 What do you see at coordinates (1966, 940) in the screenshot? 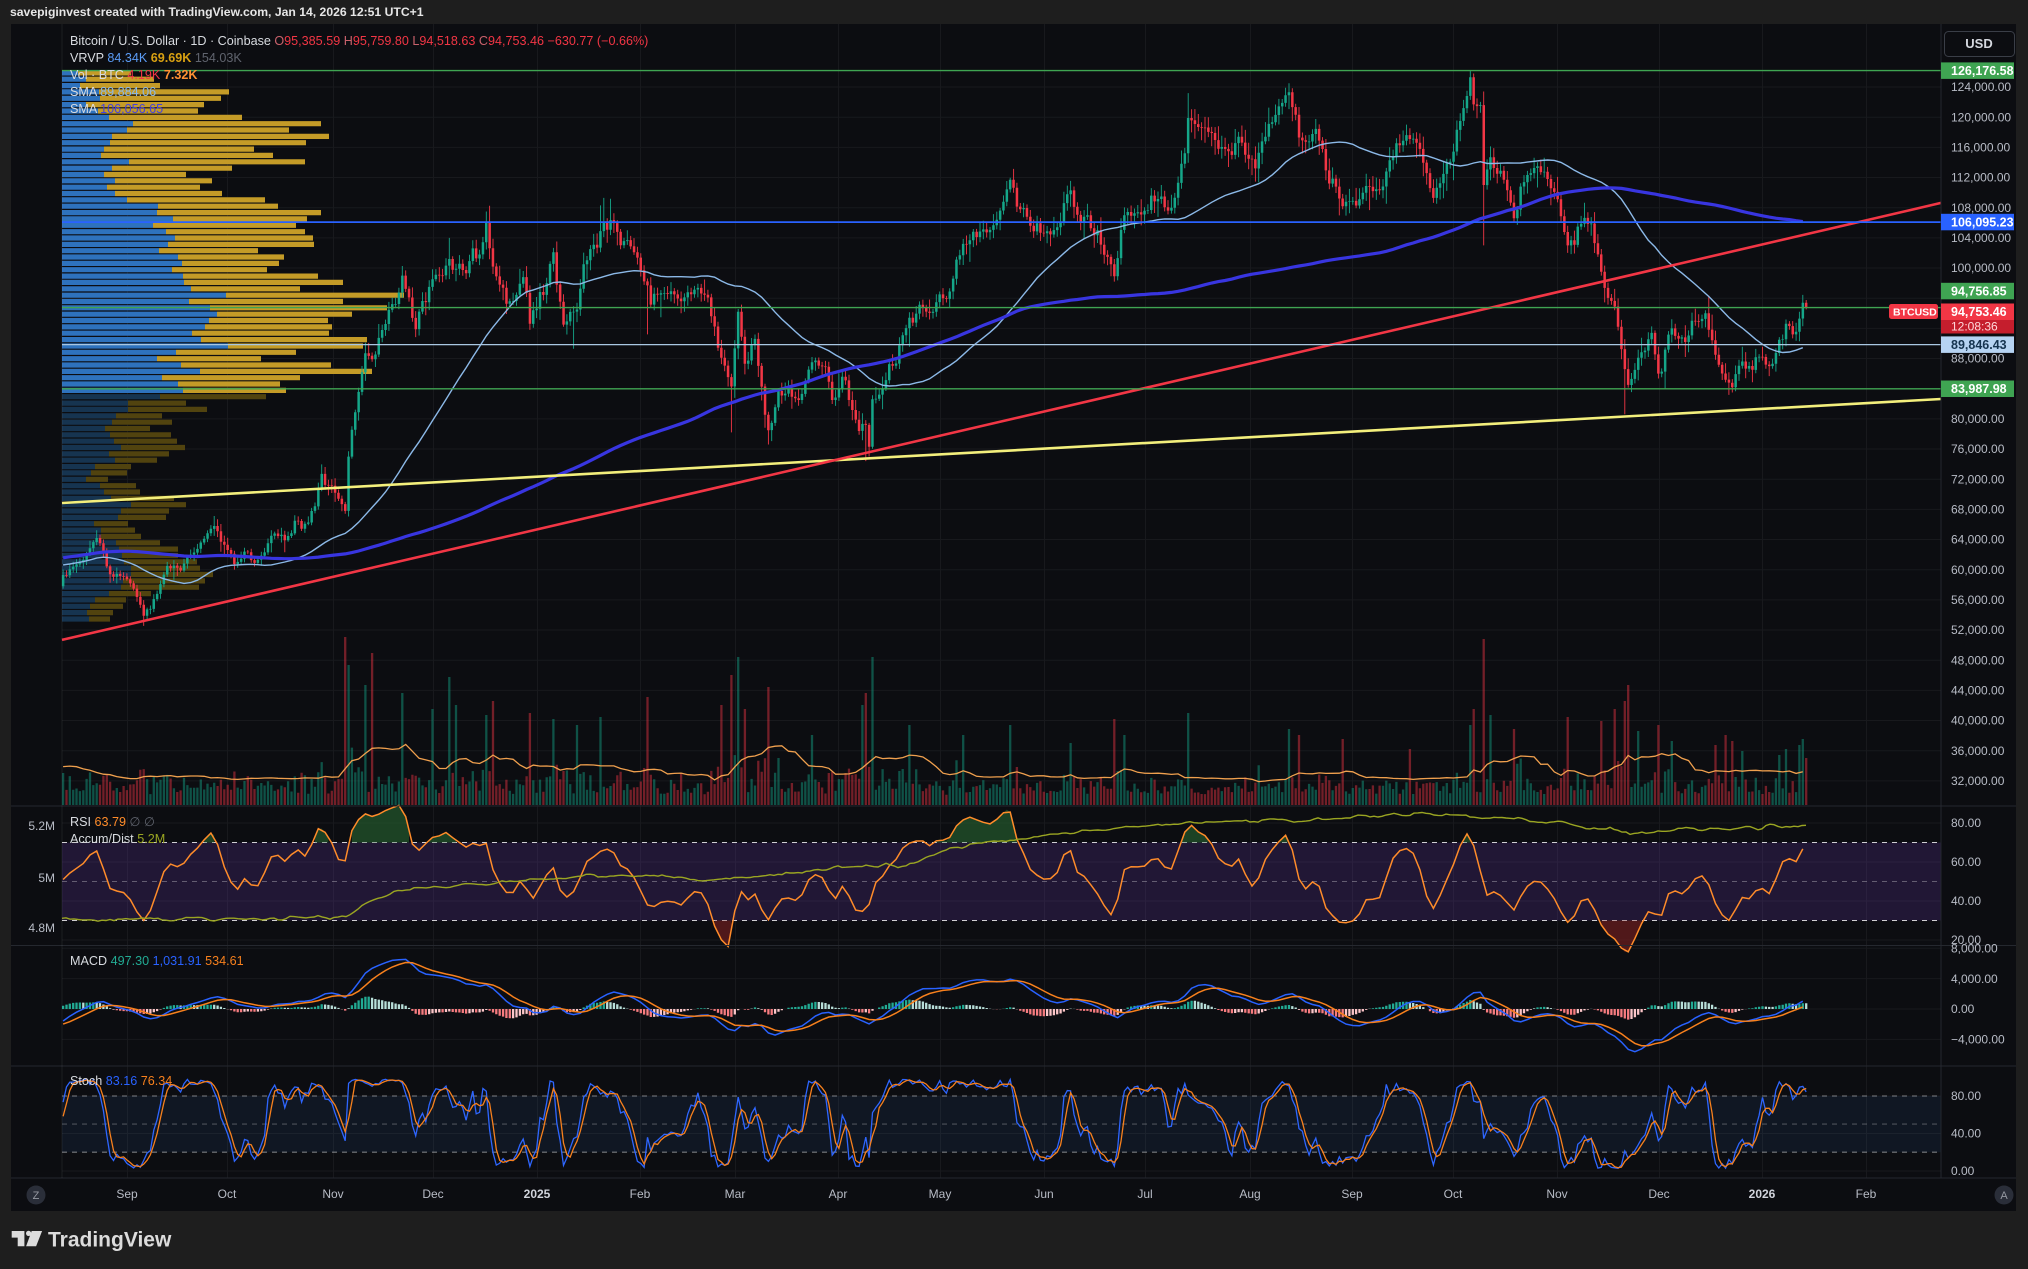
I see `svg-text: 20.00` at bounding box center [1966, 940].